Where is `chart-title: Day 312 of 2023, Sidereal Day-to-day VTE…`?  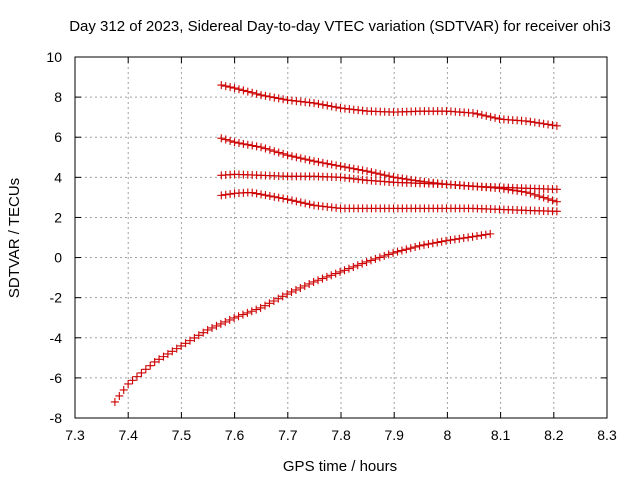 chart-title: Day 312 of 2023, Sidereal Day-to-day VTE… is located at coordinates (340, 26).